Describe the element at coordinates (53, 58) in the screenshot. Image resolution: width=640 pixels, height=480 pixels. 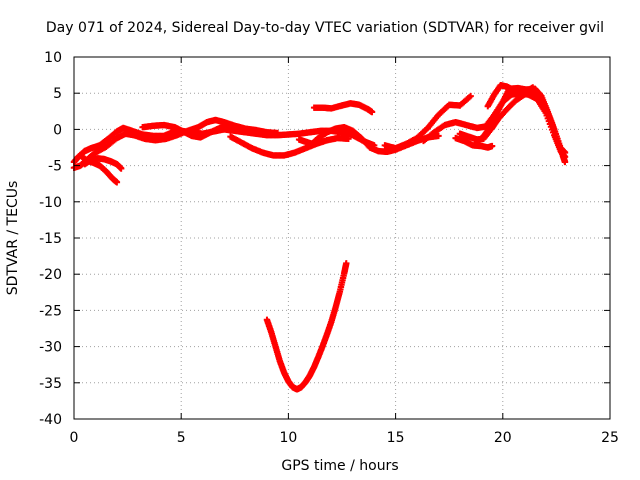
I see `y-tick-label: 10` at that location.